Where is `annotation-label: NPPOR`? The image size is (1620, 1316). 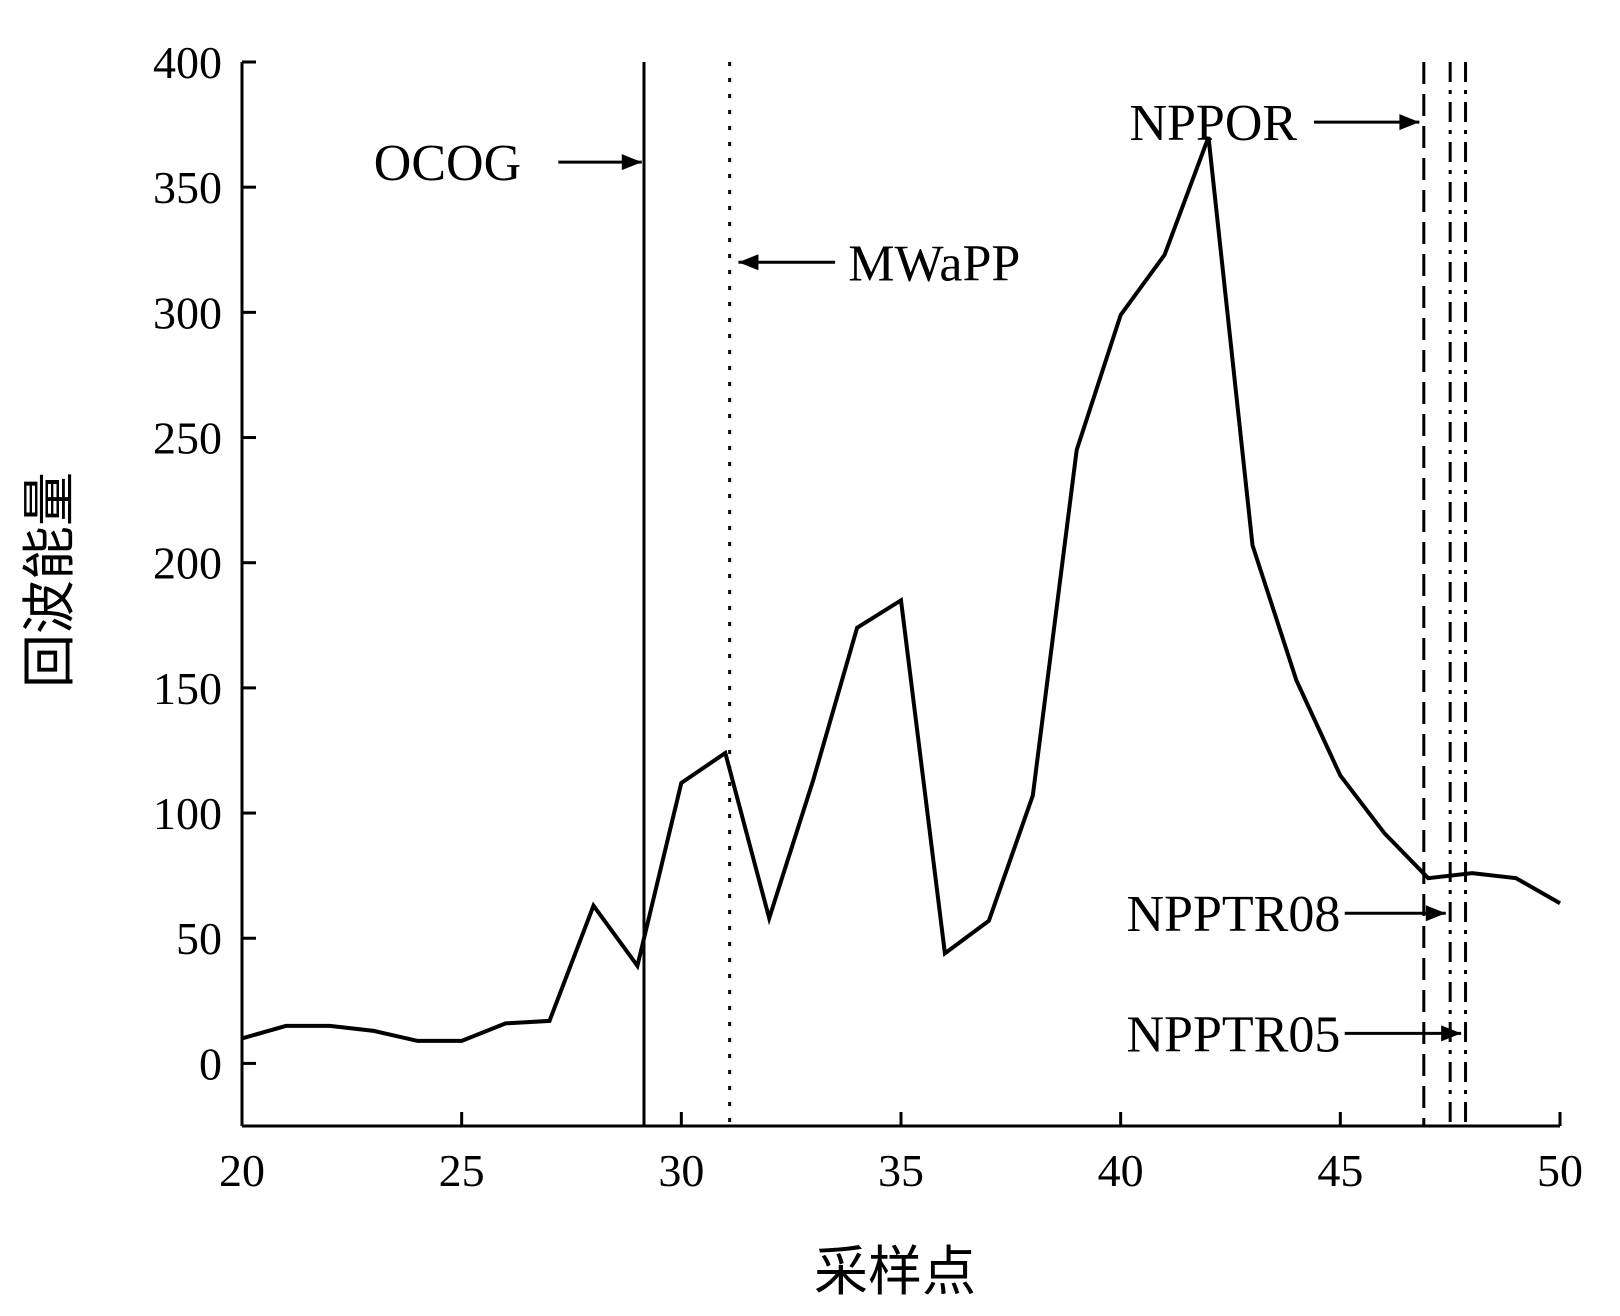
annotation-label: NPPOR is located at coordinates (1213, 123).